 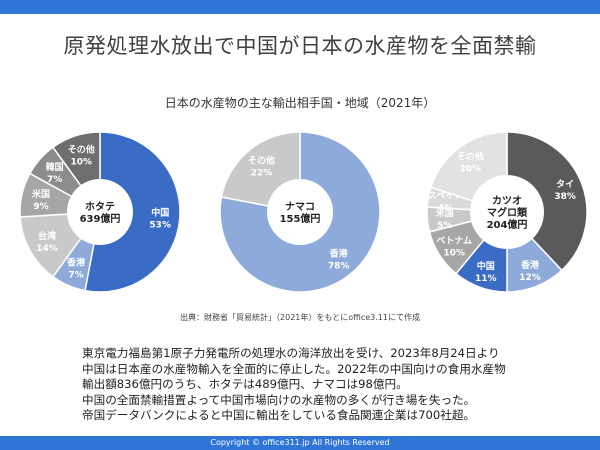 What do you see at coordinates (40, 207) in the screenshot?
I see `slice-value-label: 9%` at bounding box center [40, 207].